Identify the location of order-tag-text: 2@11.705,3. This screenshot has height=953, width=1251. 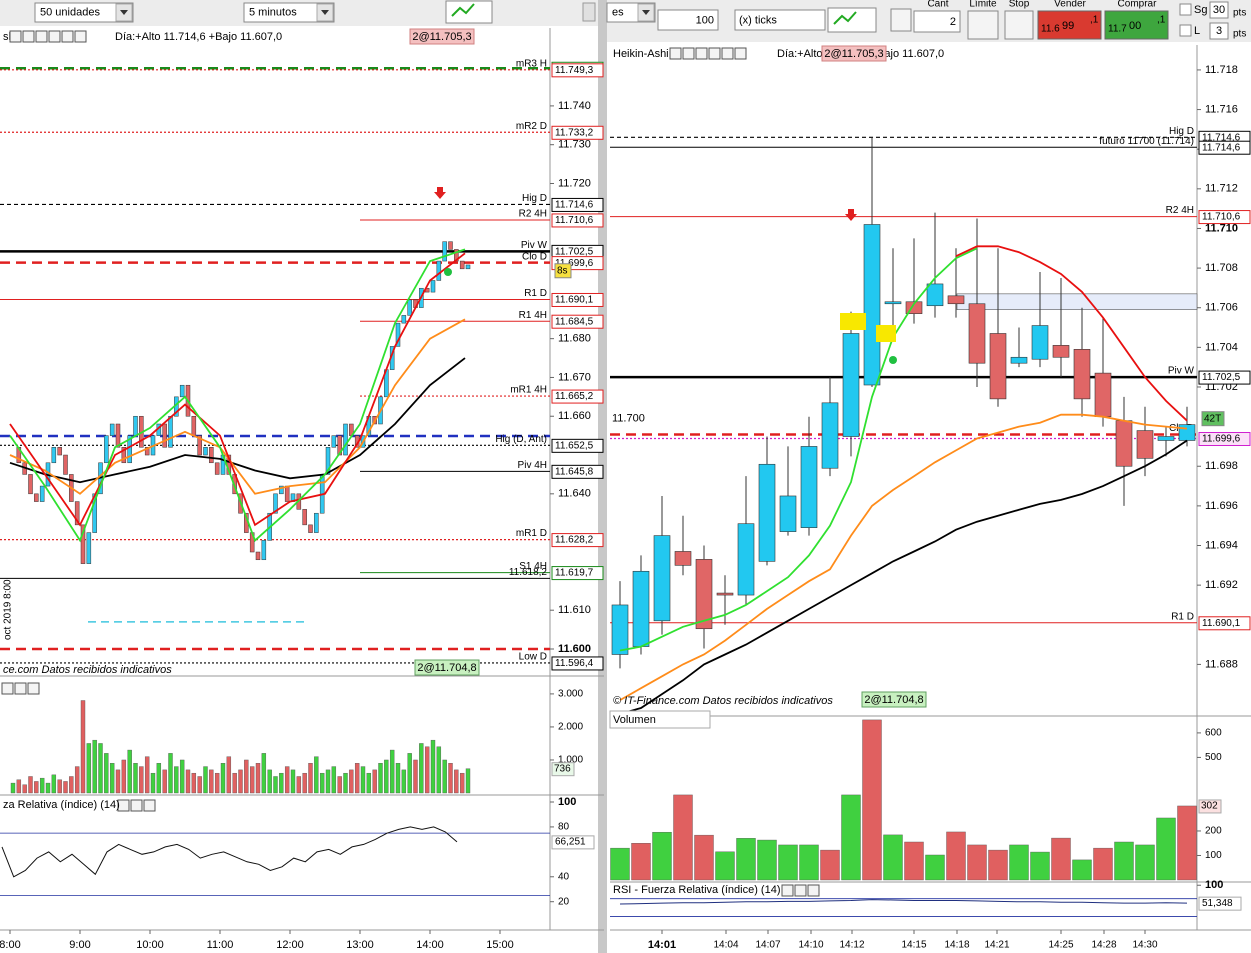
(441, 37).